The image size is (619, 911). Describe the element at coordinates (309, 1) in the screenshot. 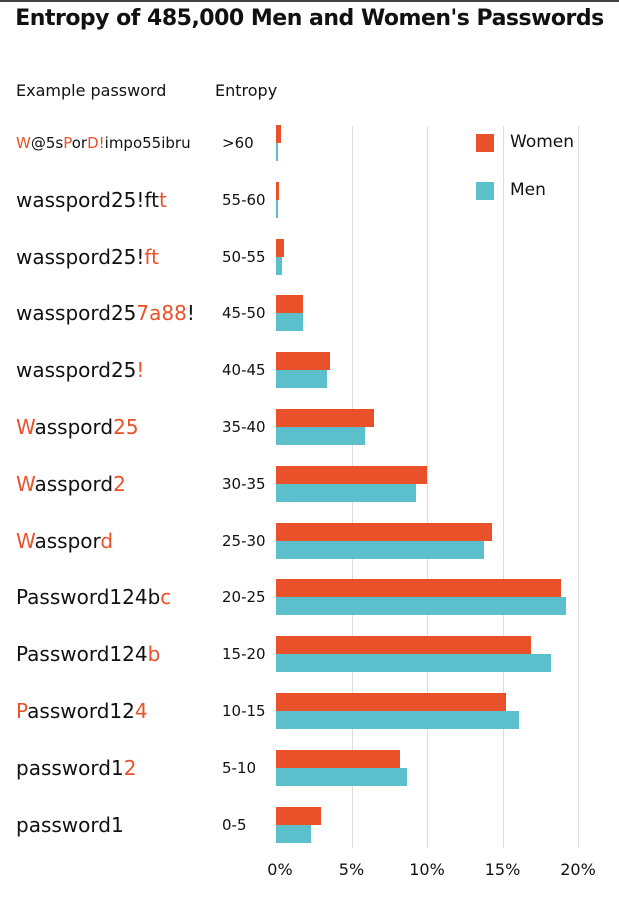

I see `top-border` at that location.